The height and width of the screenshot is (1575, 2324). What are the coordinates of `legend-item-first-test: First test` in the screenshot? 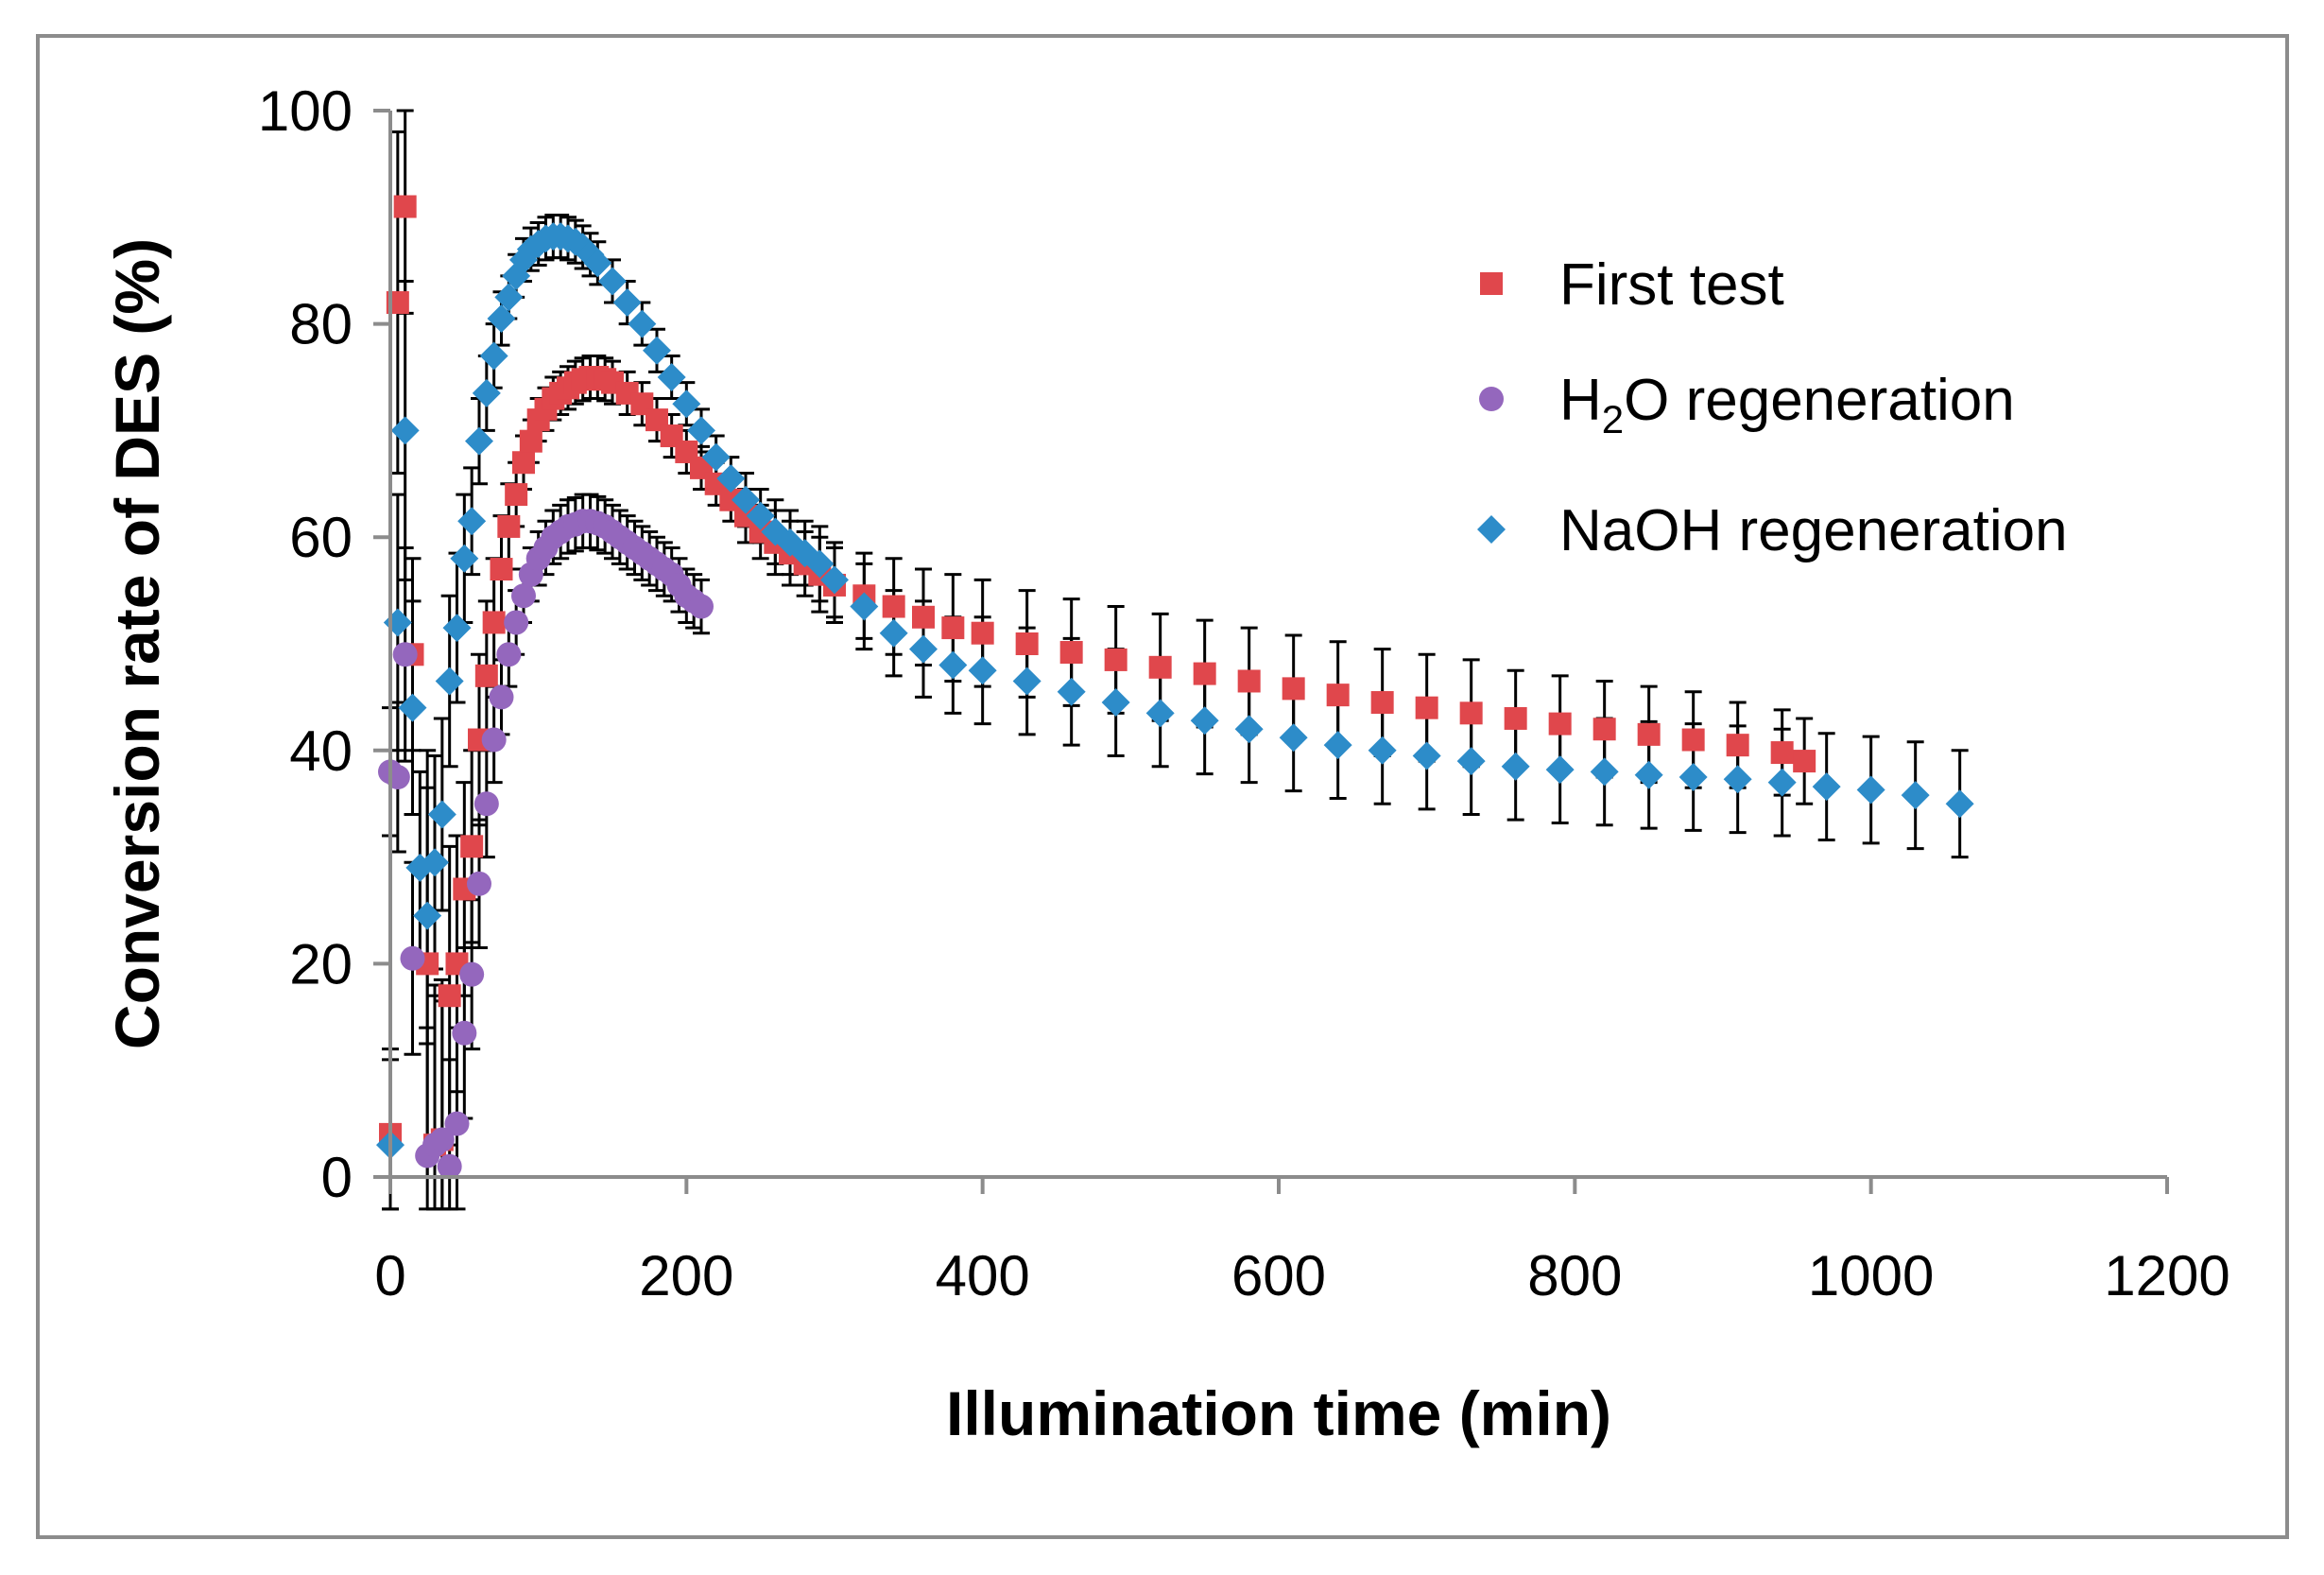 It's located at (1632, 285).